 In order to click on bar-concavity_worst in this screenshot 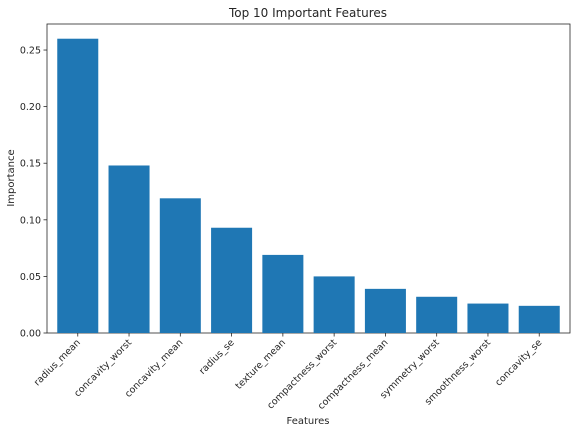, I will do `click(129, 249)`.